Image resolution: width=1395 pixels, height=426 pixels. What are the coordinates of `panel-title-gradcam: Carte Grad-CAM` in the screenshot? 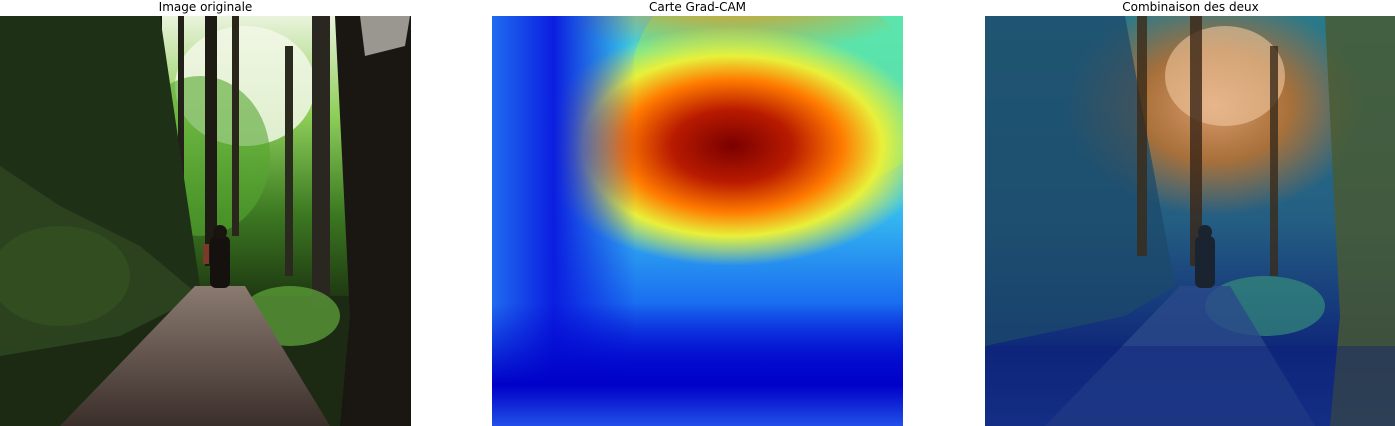 It's located at (697, 7).